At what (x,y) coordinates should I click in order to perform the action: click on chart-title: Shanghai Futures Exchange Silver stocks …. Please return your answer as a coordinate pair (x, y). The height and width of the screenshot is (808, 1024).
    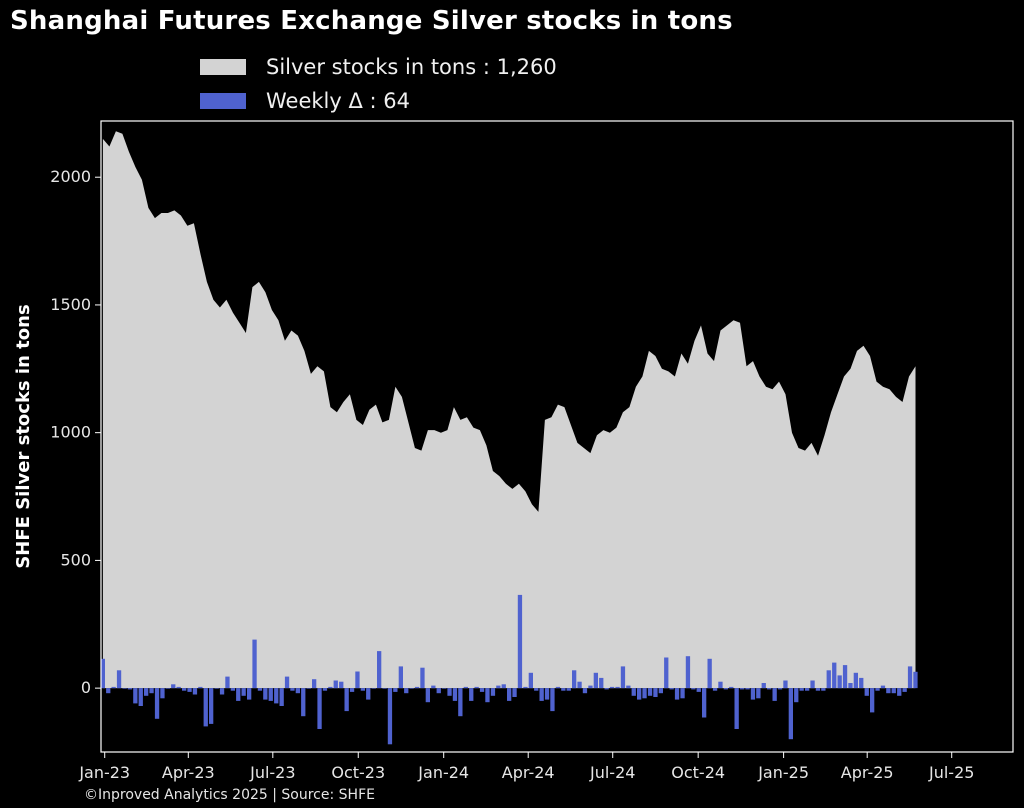
    Looking at the image, I should click on (371, 21).